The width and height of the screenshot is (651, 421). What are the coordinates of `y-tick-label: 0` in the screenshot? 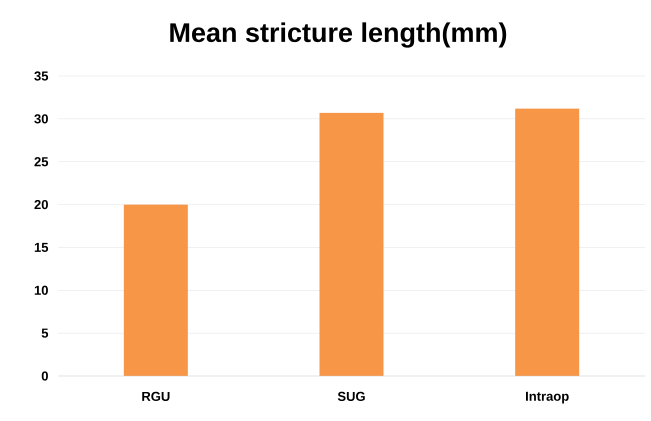 It's located at (45, 376).